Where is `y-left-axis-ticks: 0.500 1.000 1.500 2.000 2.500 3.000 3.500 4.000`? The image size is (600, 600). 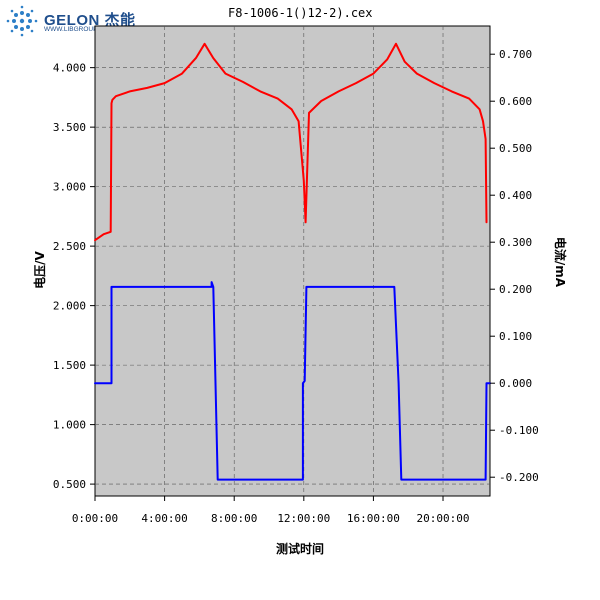 y-left-axis-ticks: 0.500 1.000 1.500 2.000 2.500 3.000 3.500 4.000 is located at coordinates (74, 276).